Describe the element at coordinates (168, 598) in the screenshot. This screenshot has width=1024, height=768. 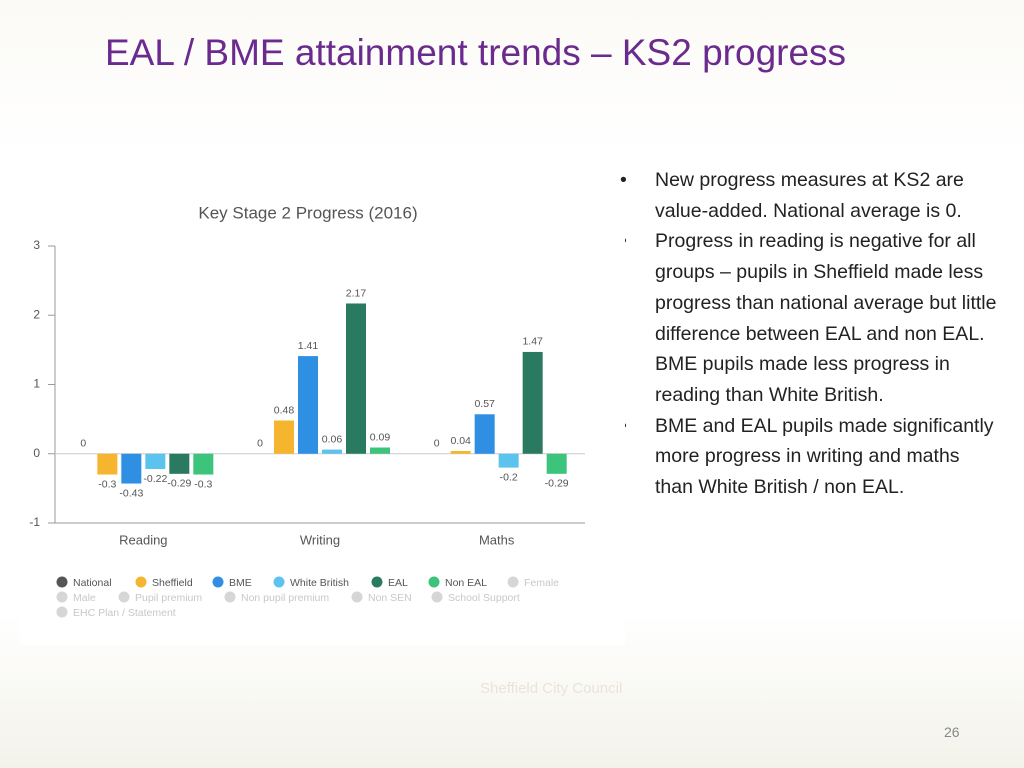
I see `legend-label: Pupil premium` at that location.